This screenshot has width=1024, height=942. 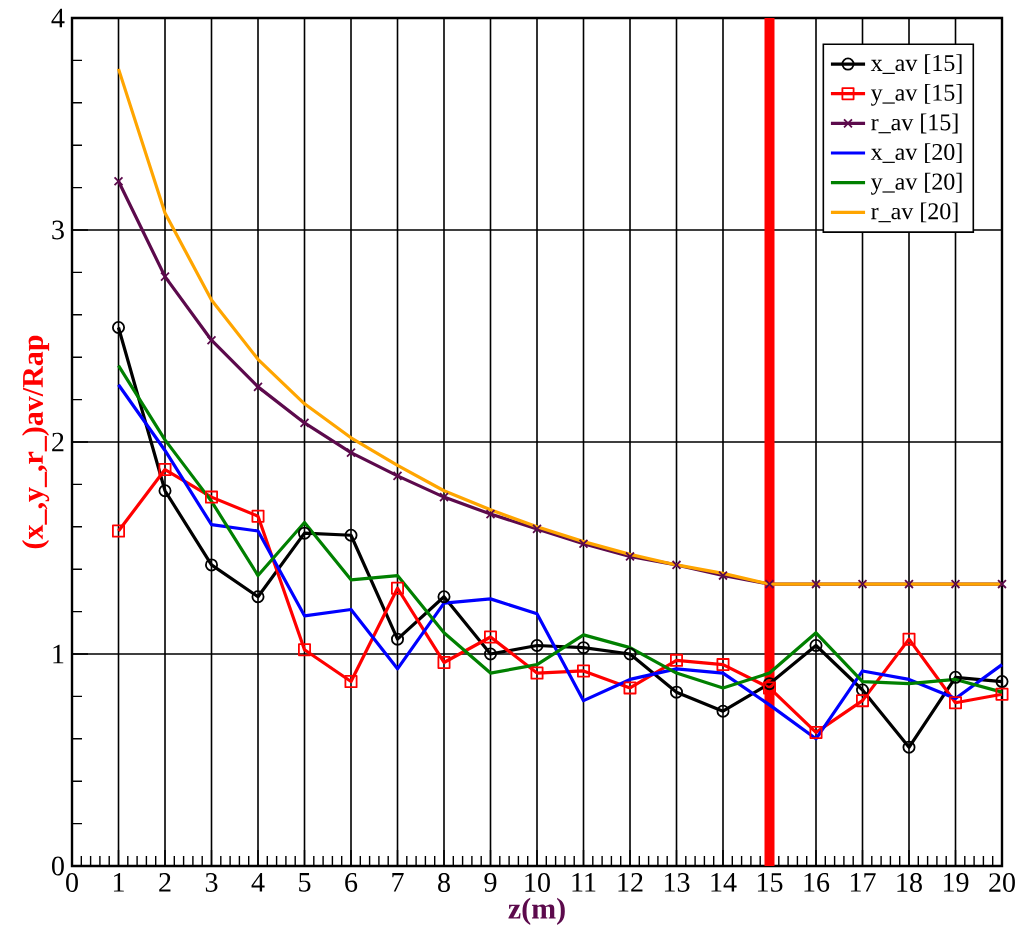 I want to click on legend-label: y_av [20], so click(x=916, y=183).